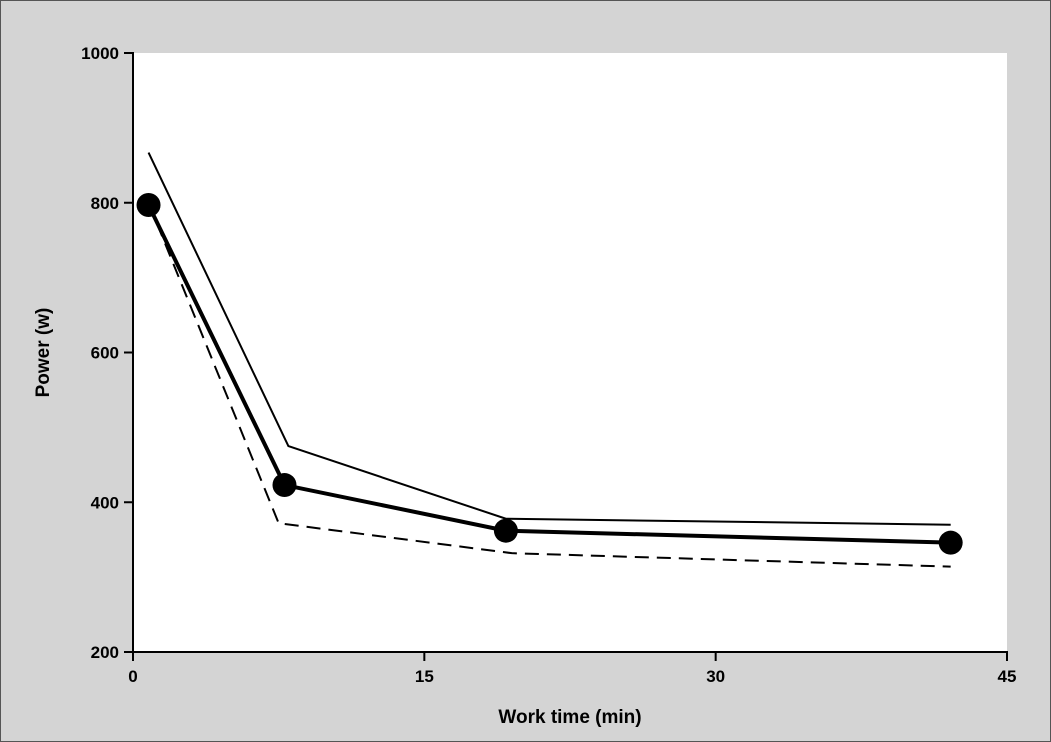 The width and height of the screenshot is (1051, 742). Describe the element at coordinates (105, 353) in the screenshot. I see `y-tick-label: 600` at that location.